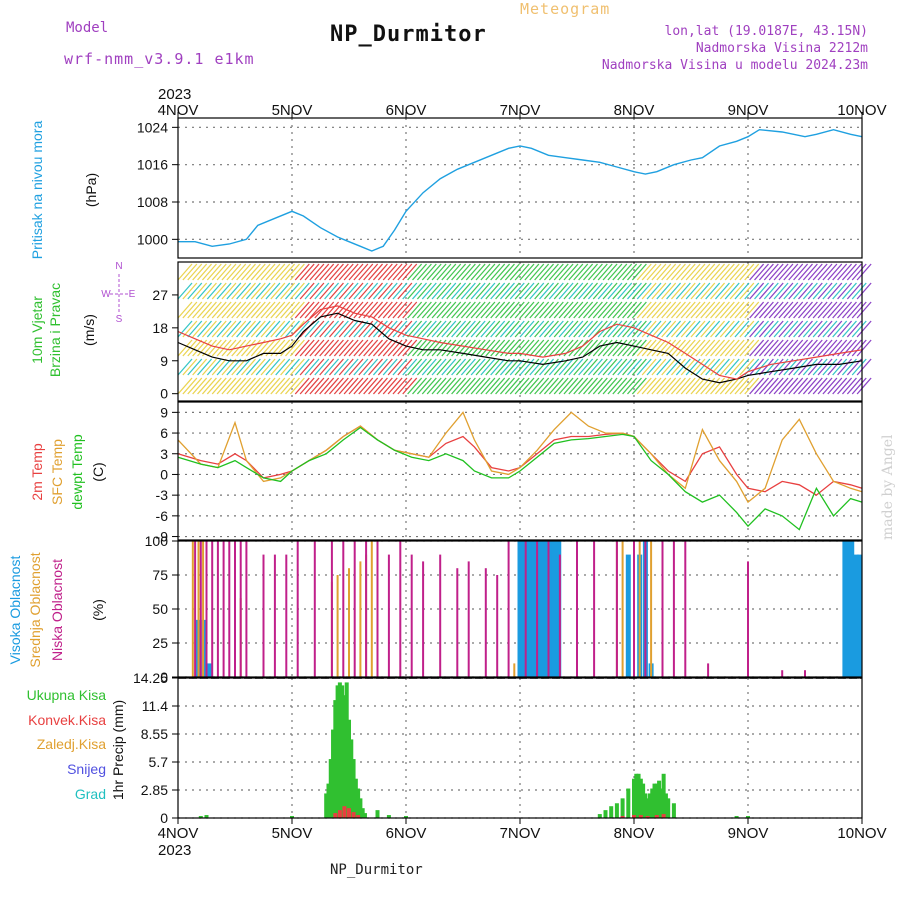  Describe the element at coordinates (57, 472) in the screenshot. I see `sfc-temp-ylabel: SFC Temp` at that location.